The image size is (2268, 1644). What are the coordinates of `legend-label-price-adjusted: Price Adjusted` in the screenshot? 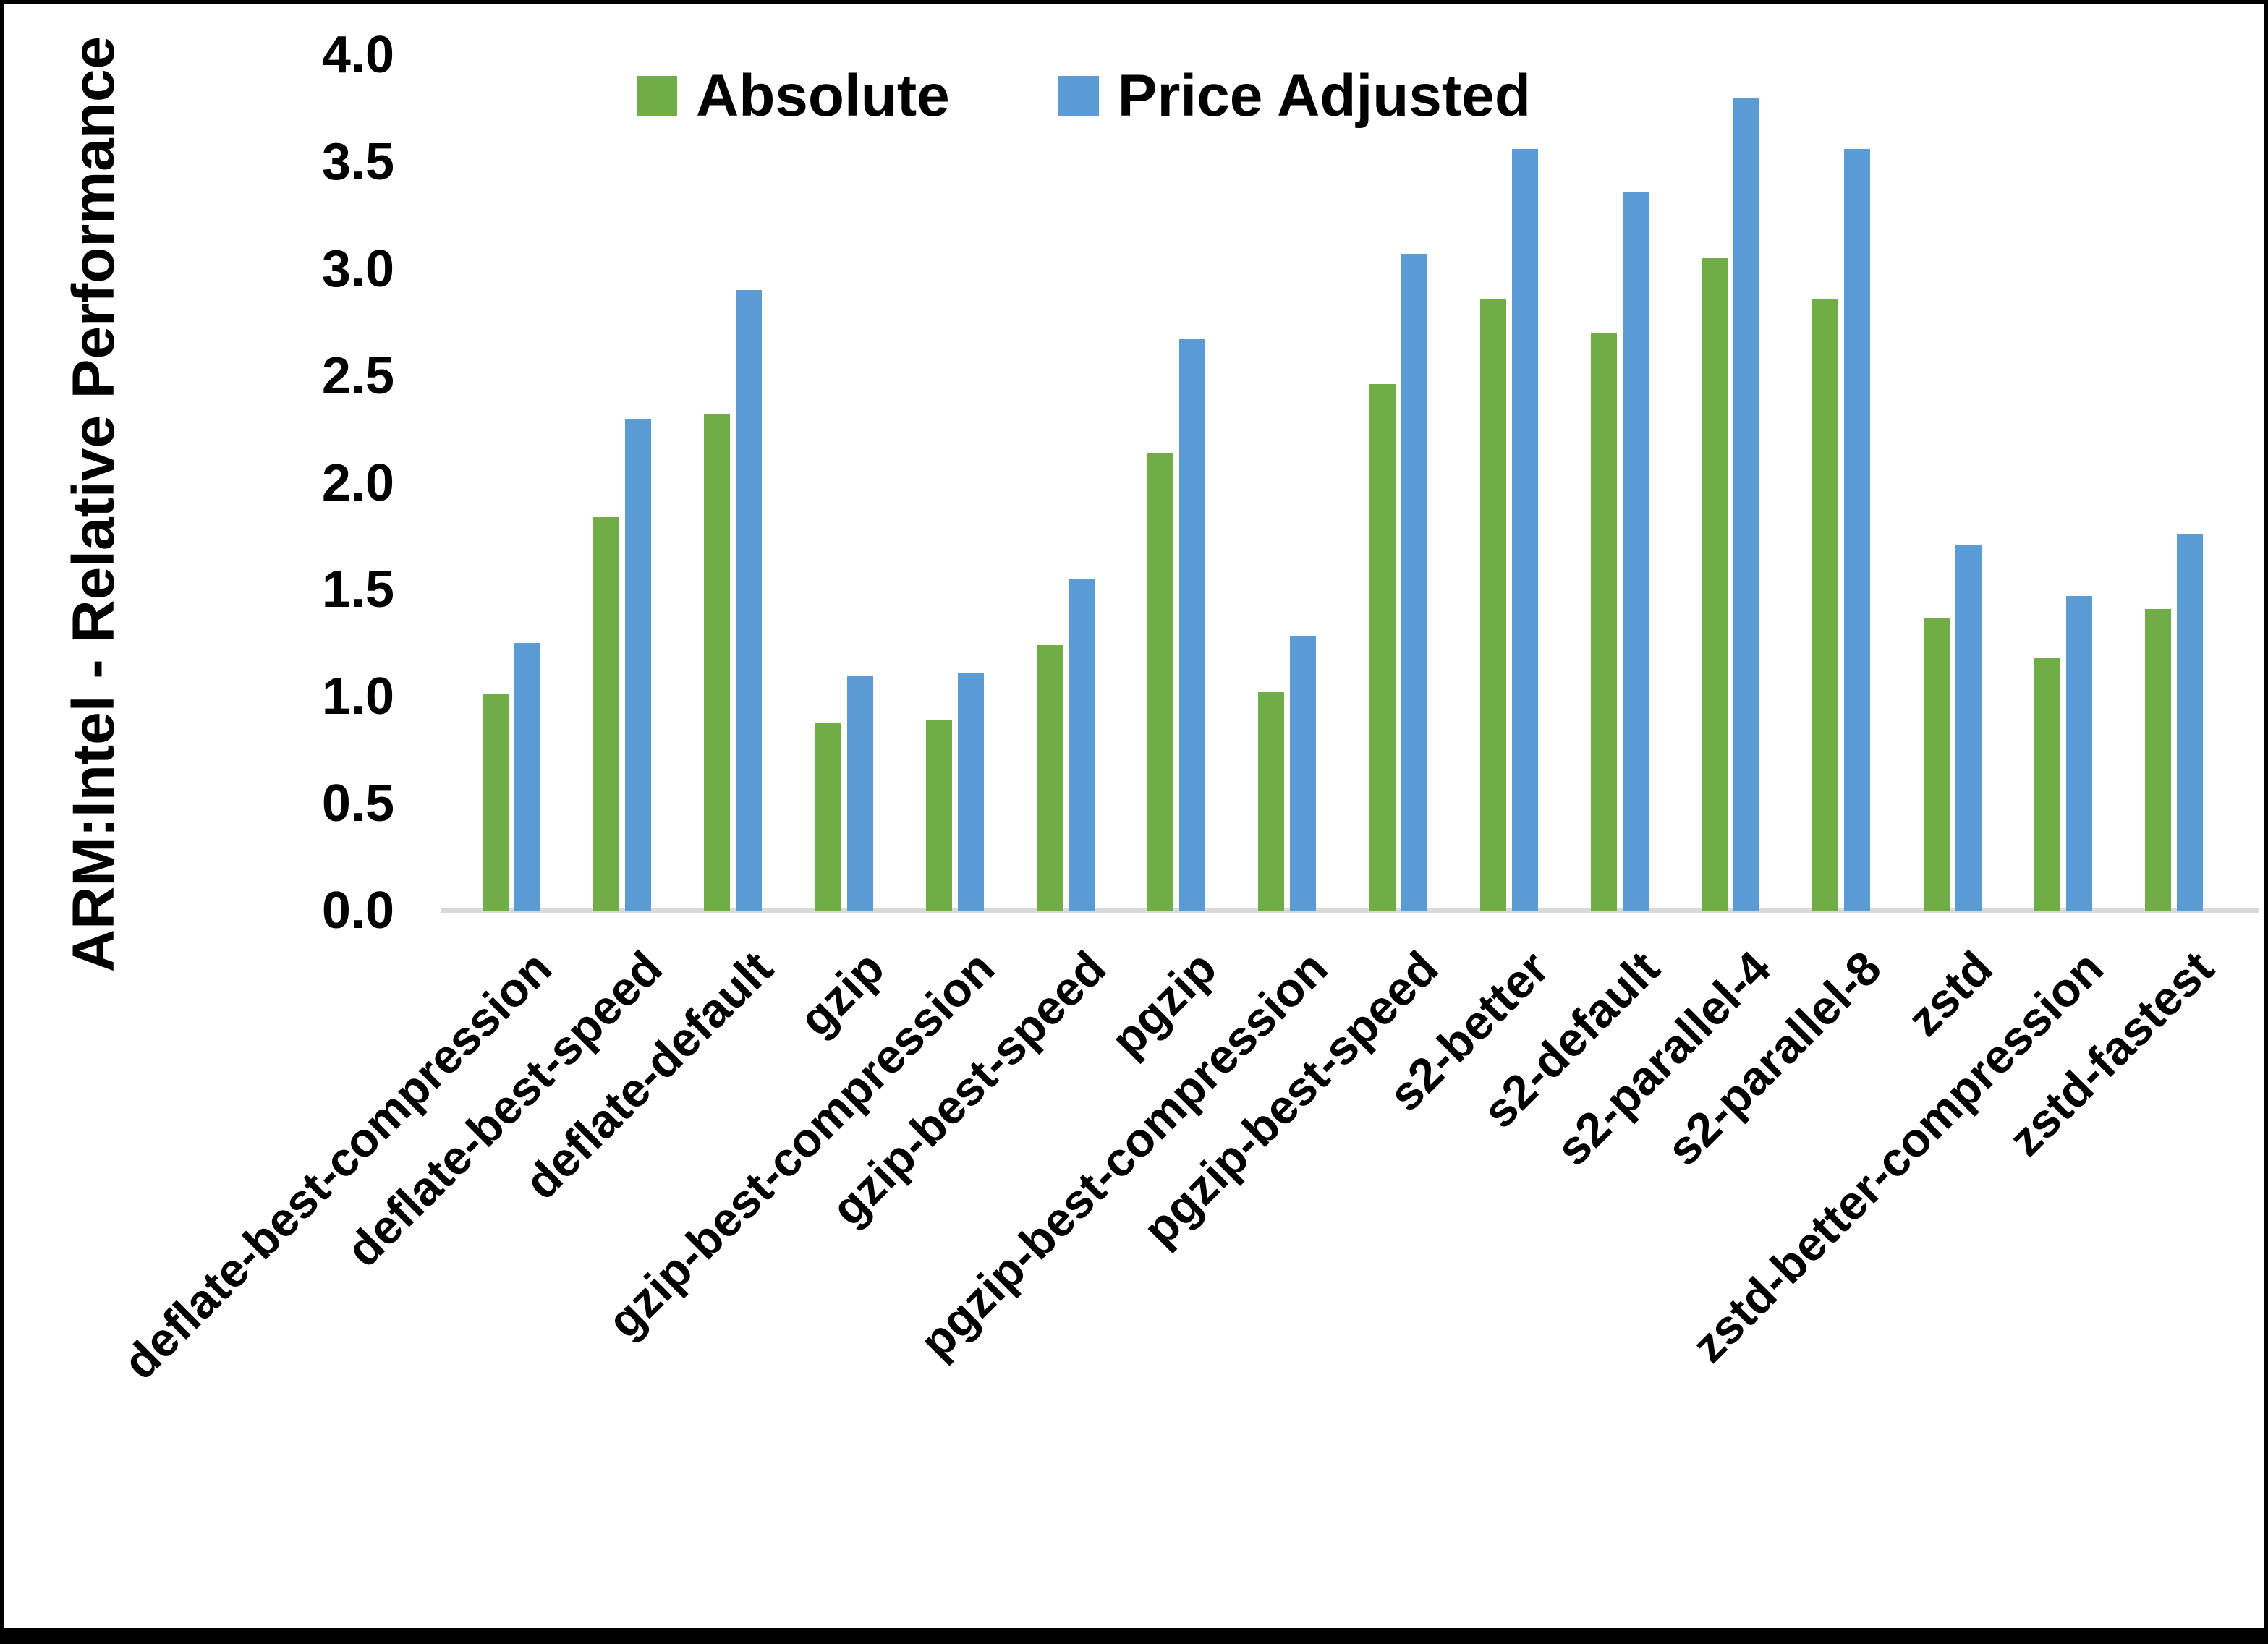 It's located at (1324, 96).